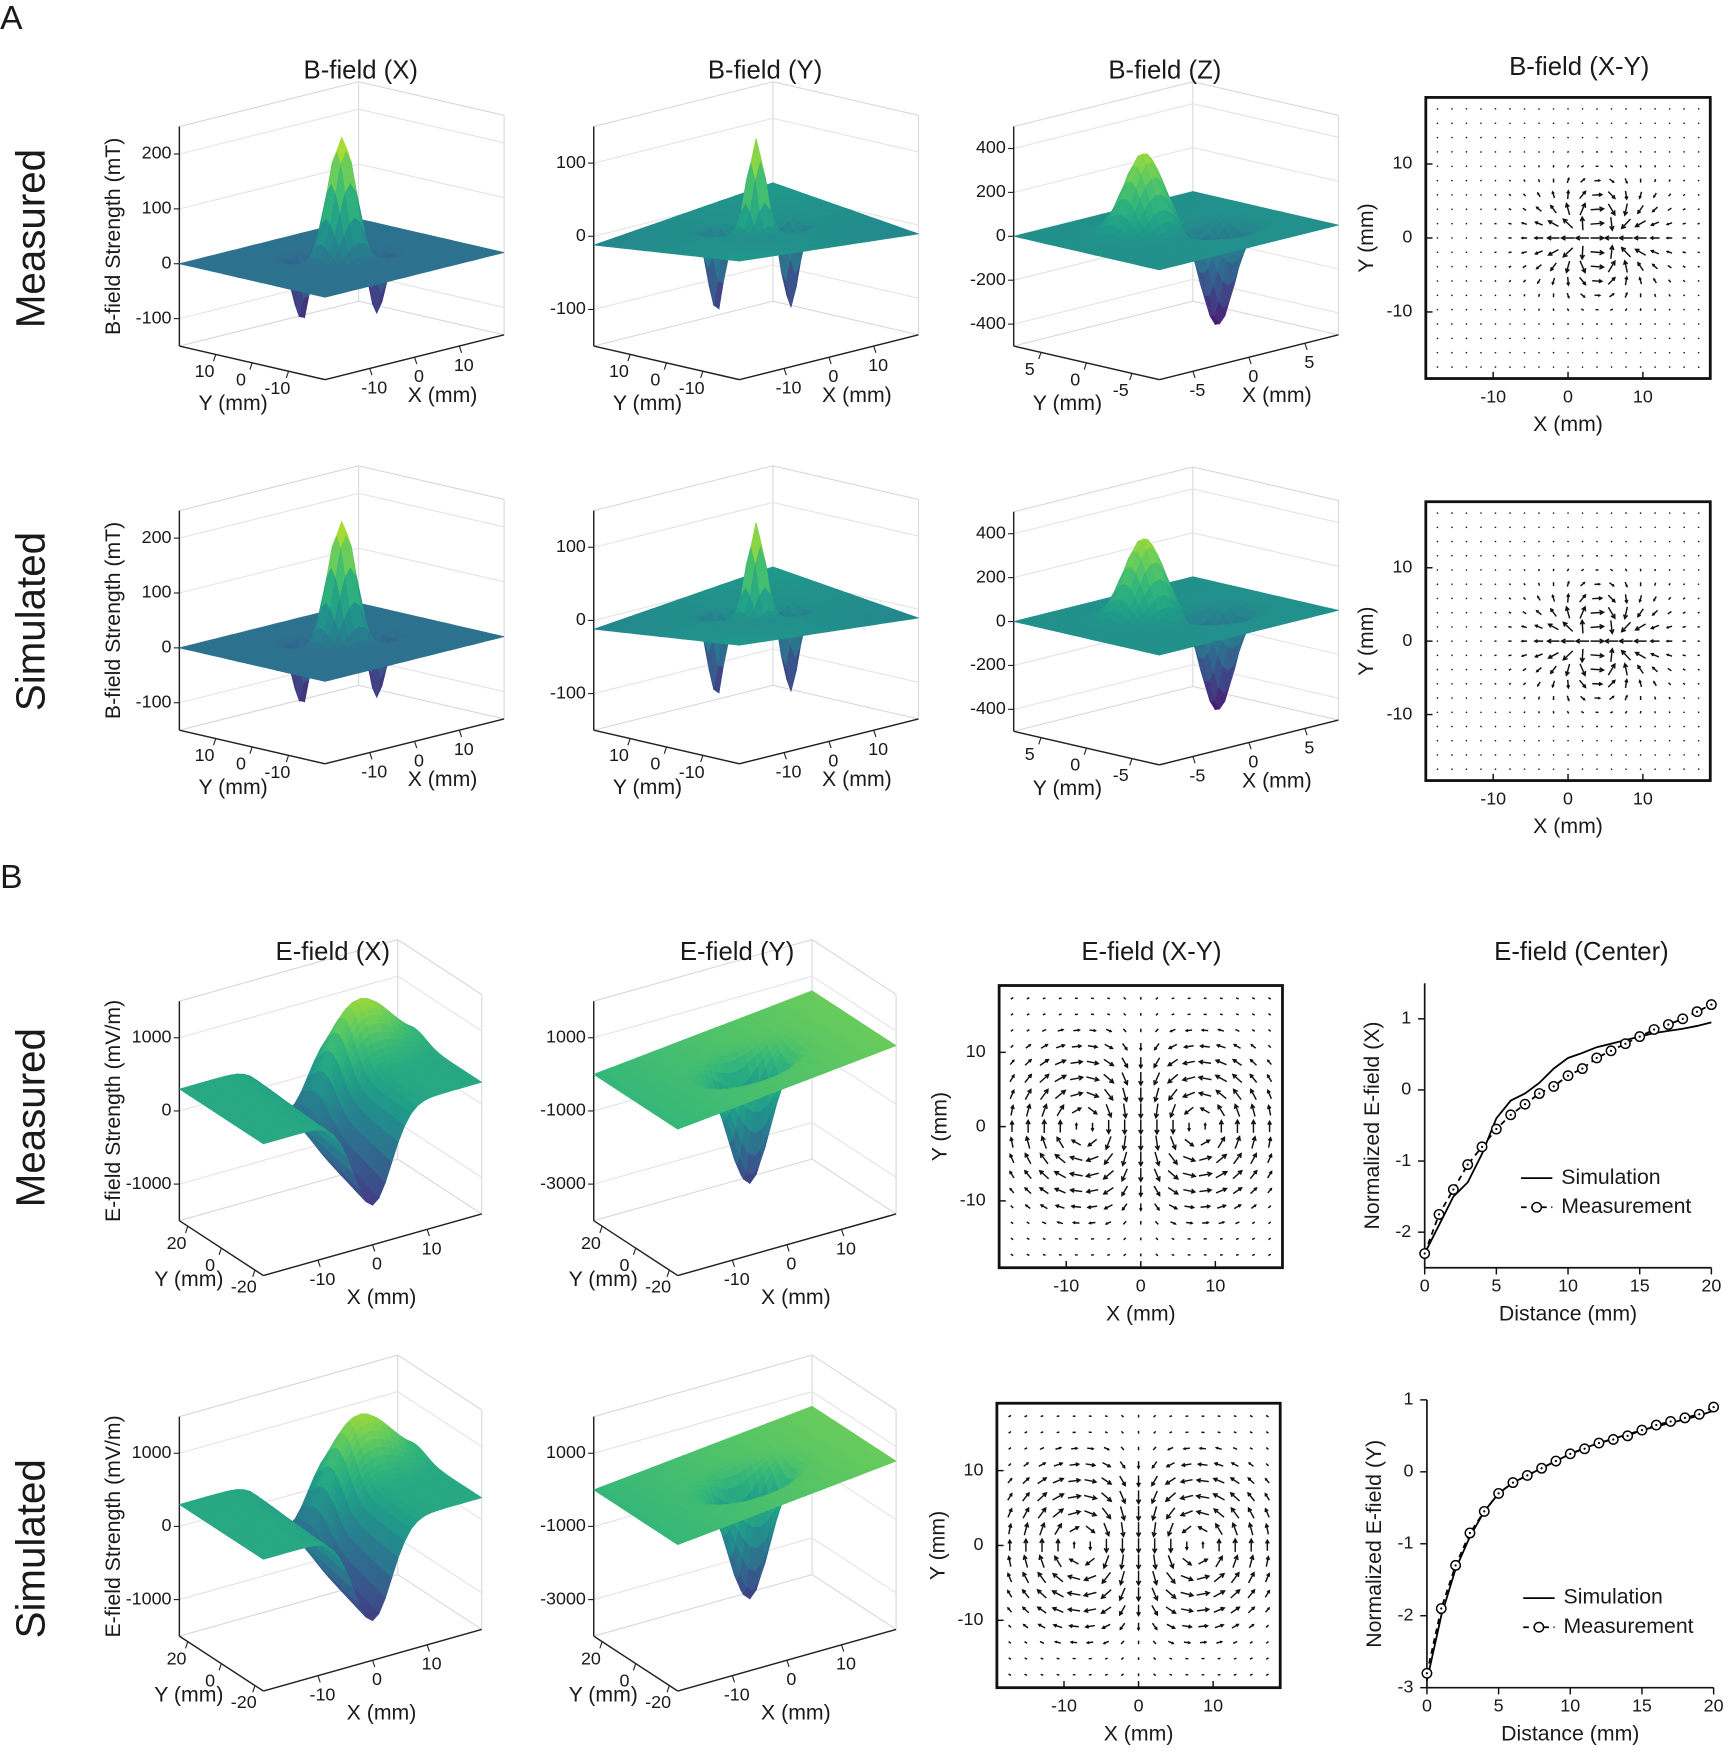 Image resolution: width=1725 pixels, height=1756 pixels. What do you see at coordinates (1030, 369) in the screenshot?
I see `y-tick-label: 5` at bounding box center [1030, 369].